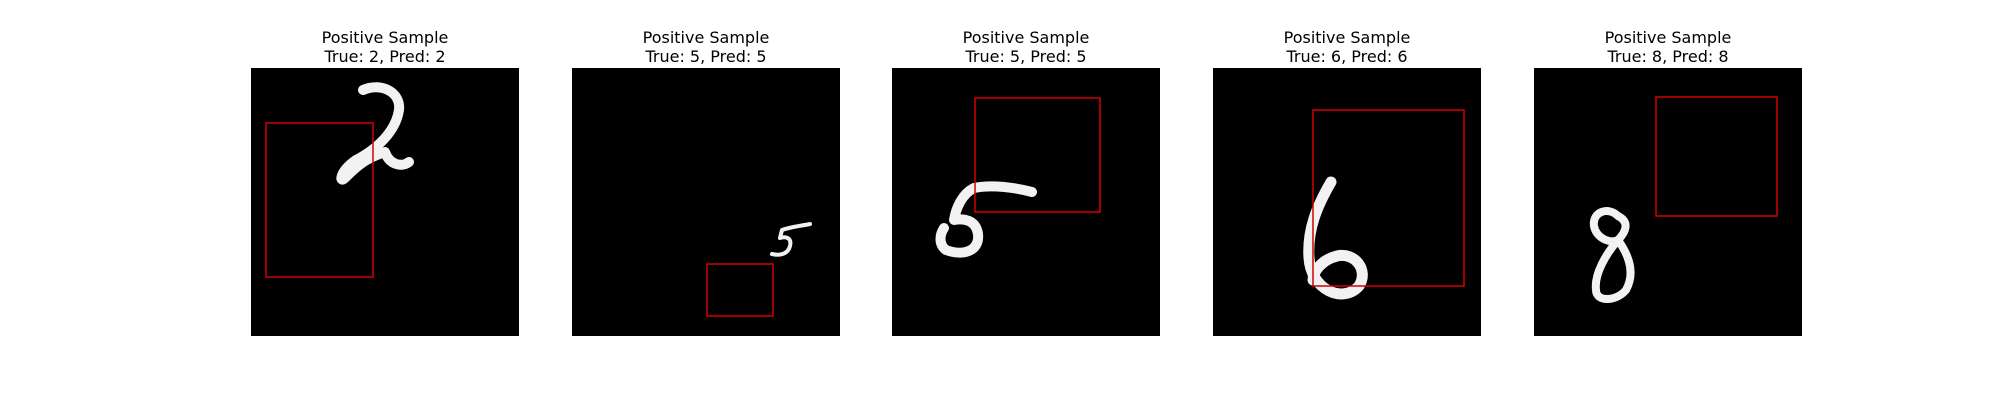  I want to click on sample-prediction-2: True: 5, Pred: 5, so click(706, 56).